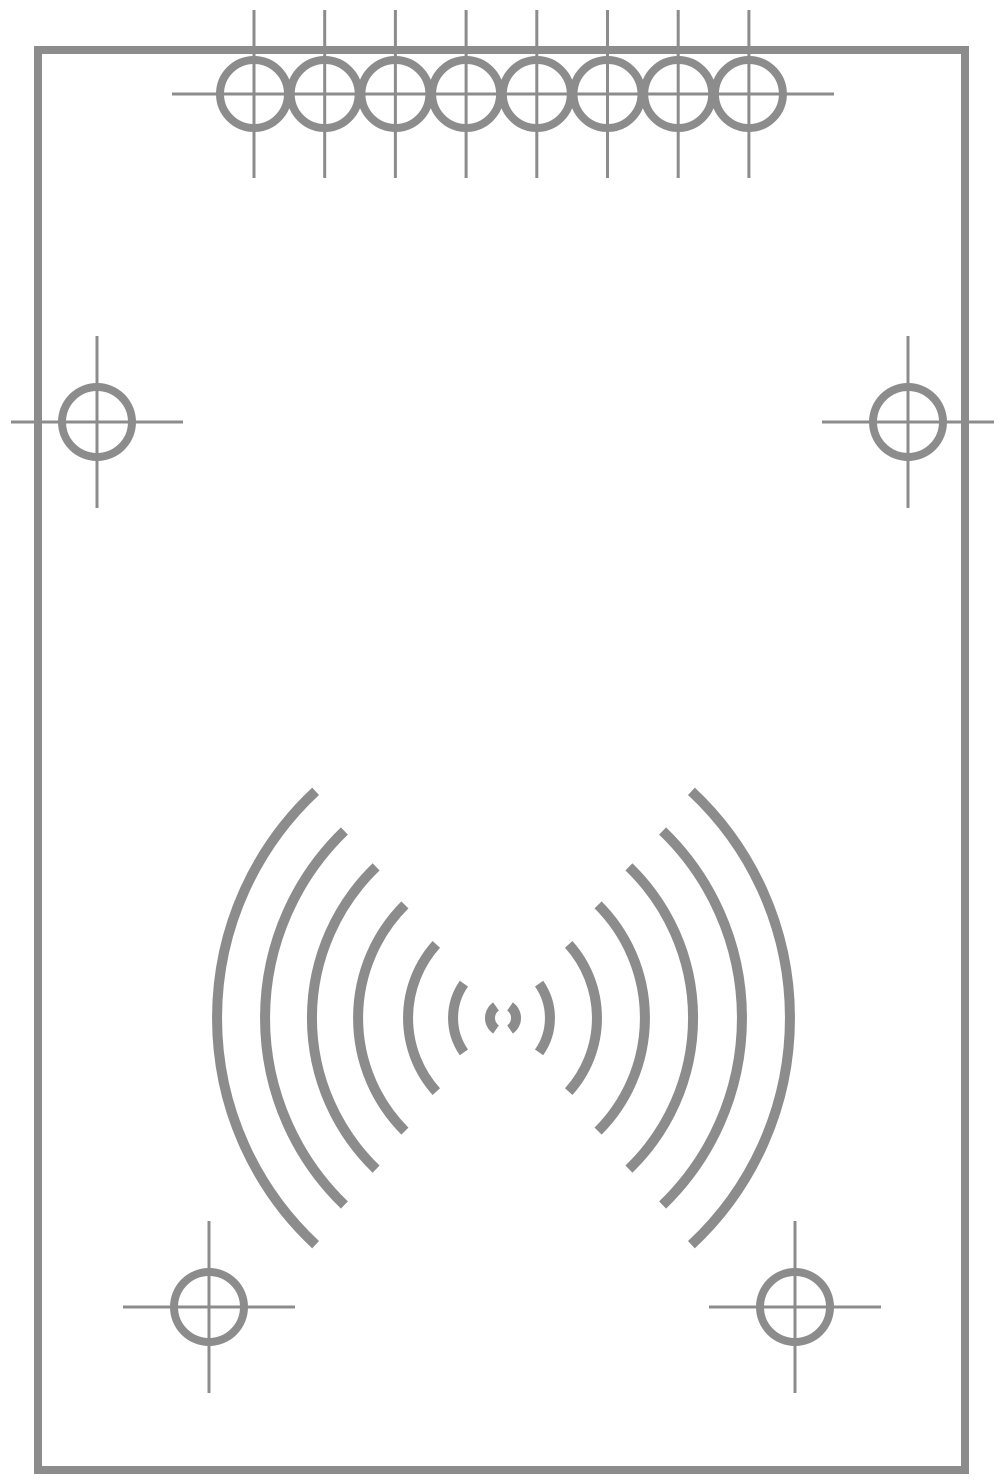 The height and width of the screenshot is (1481, 1005). I want to click on mounting-hole-top-left, so click(97, 422).